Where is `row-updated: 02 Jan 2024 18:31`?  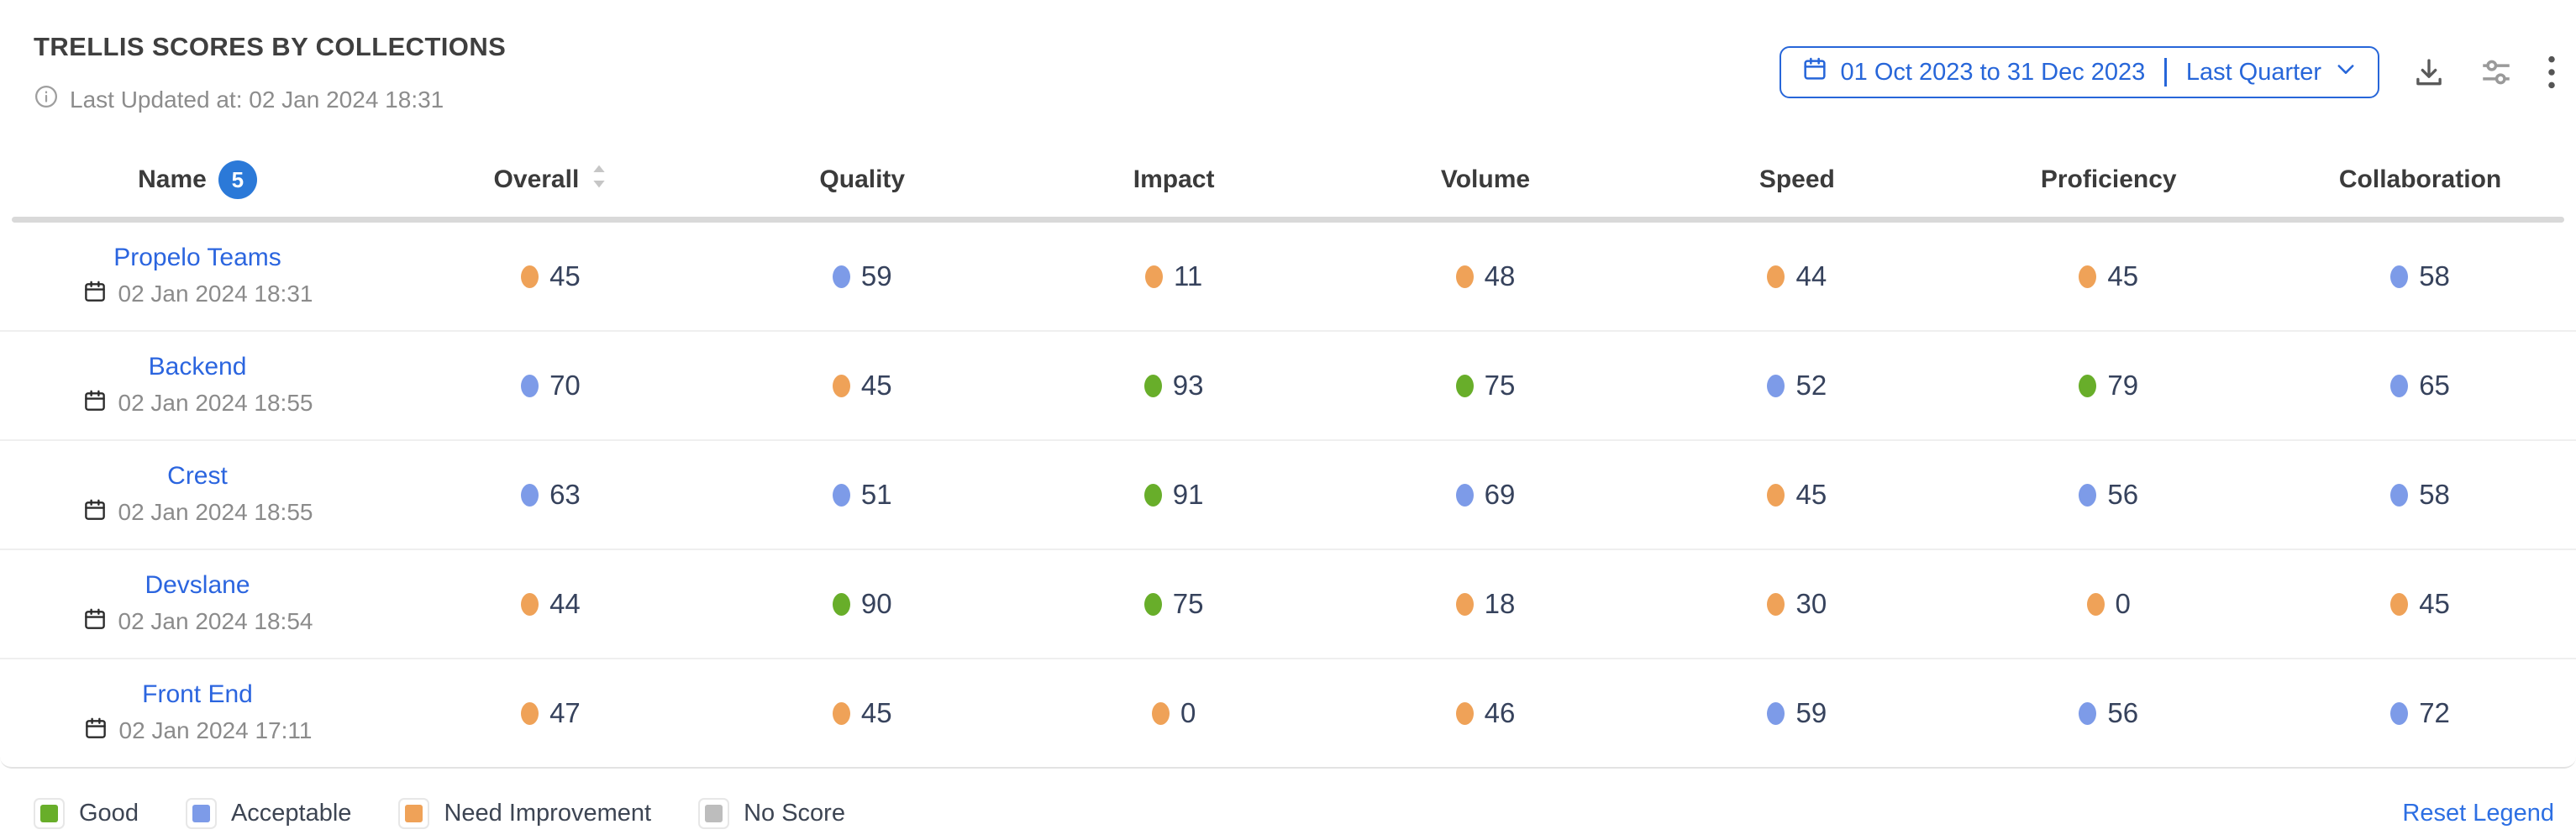
row-updated: 02 Jan 2024 18:31 is located at coordinates (197, 294).